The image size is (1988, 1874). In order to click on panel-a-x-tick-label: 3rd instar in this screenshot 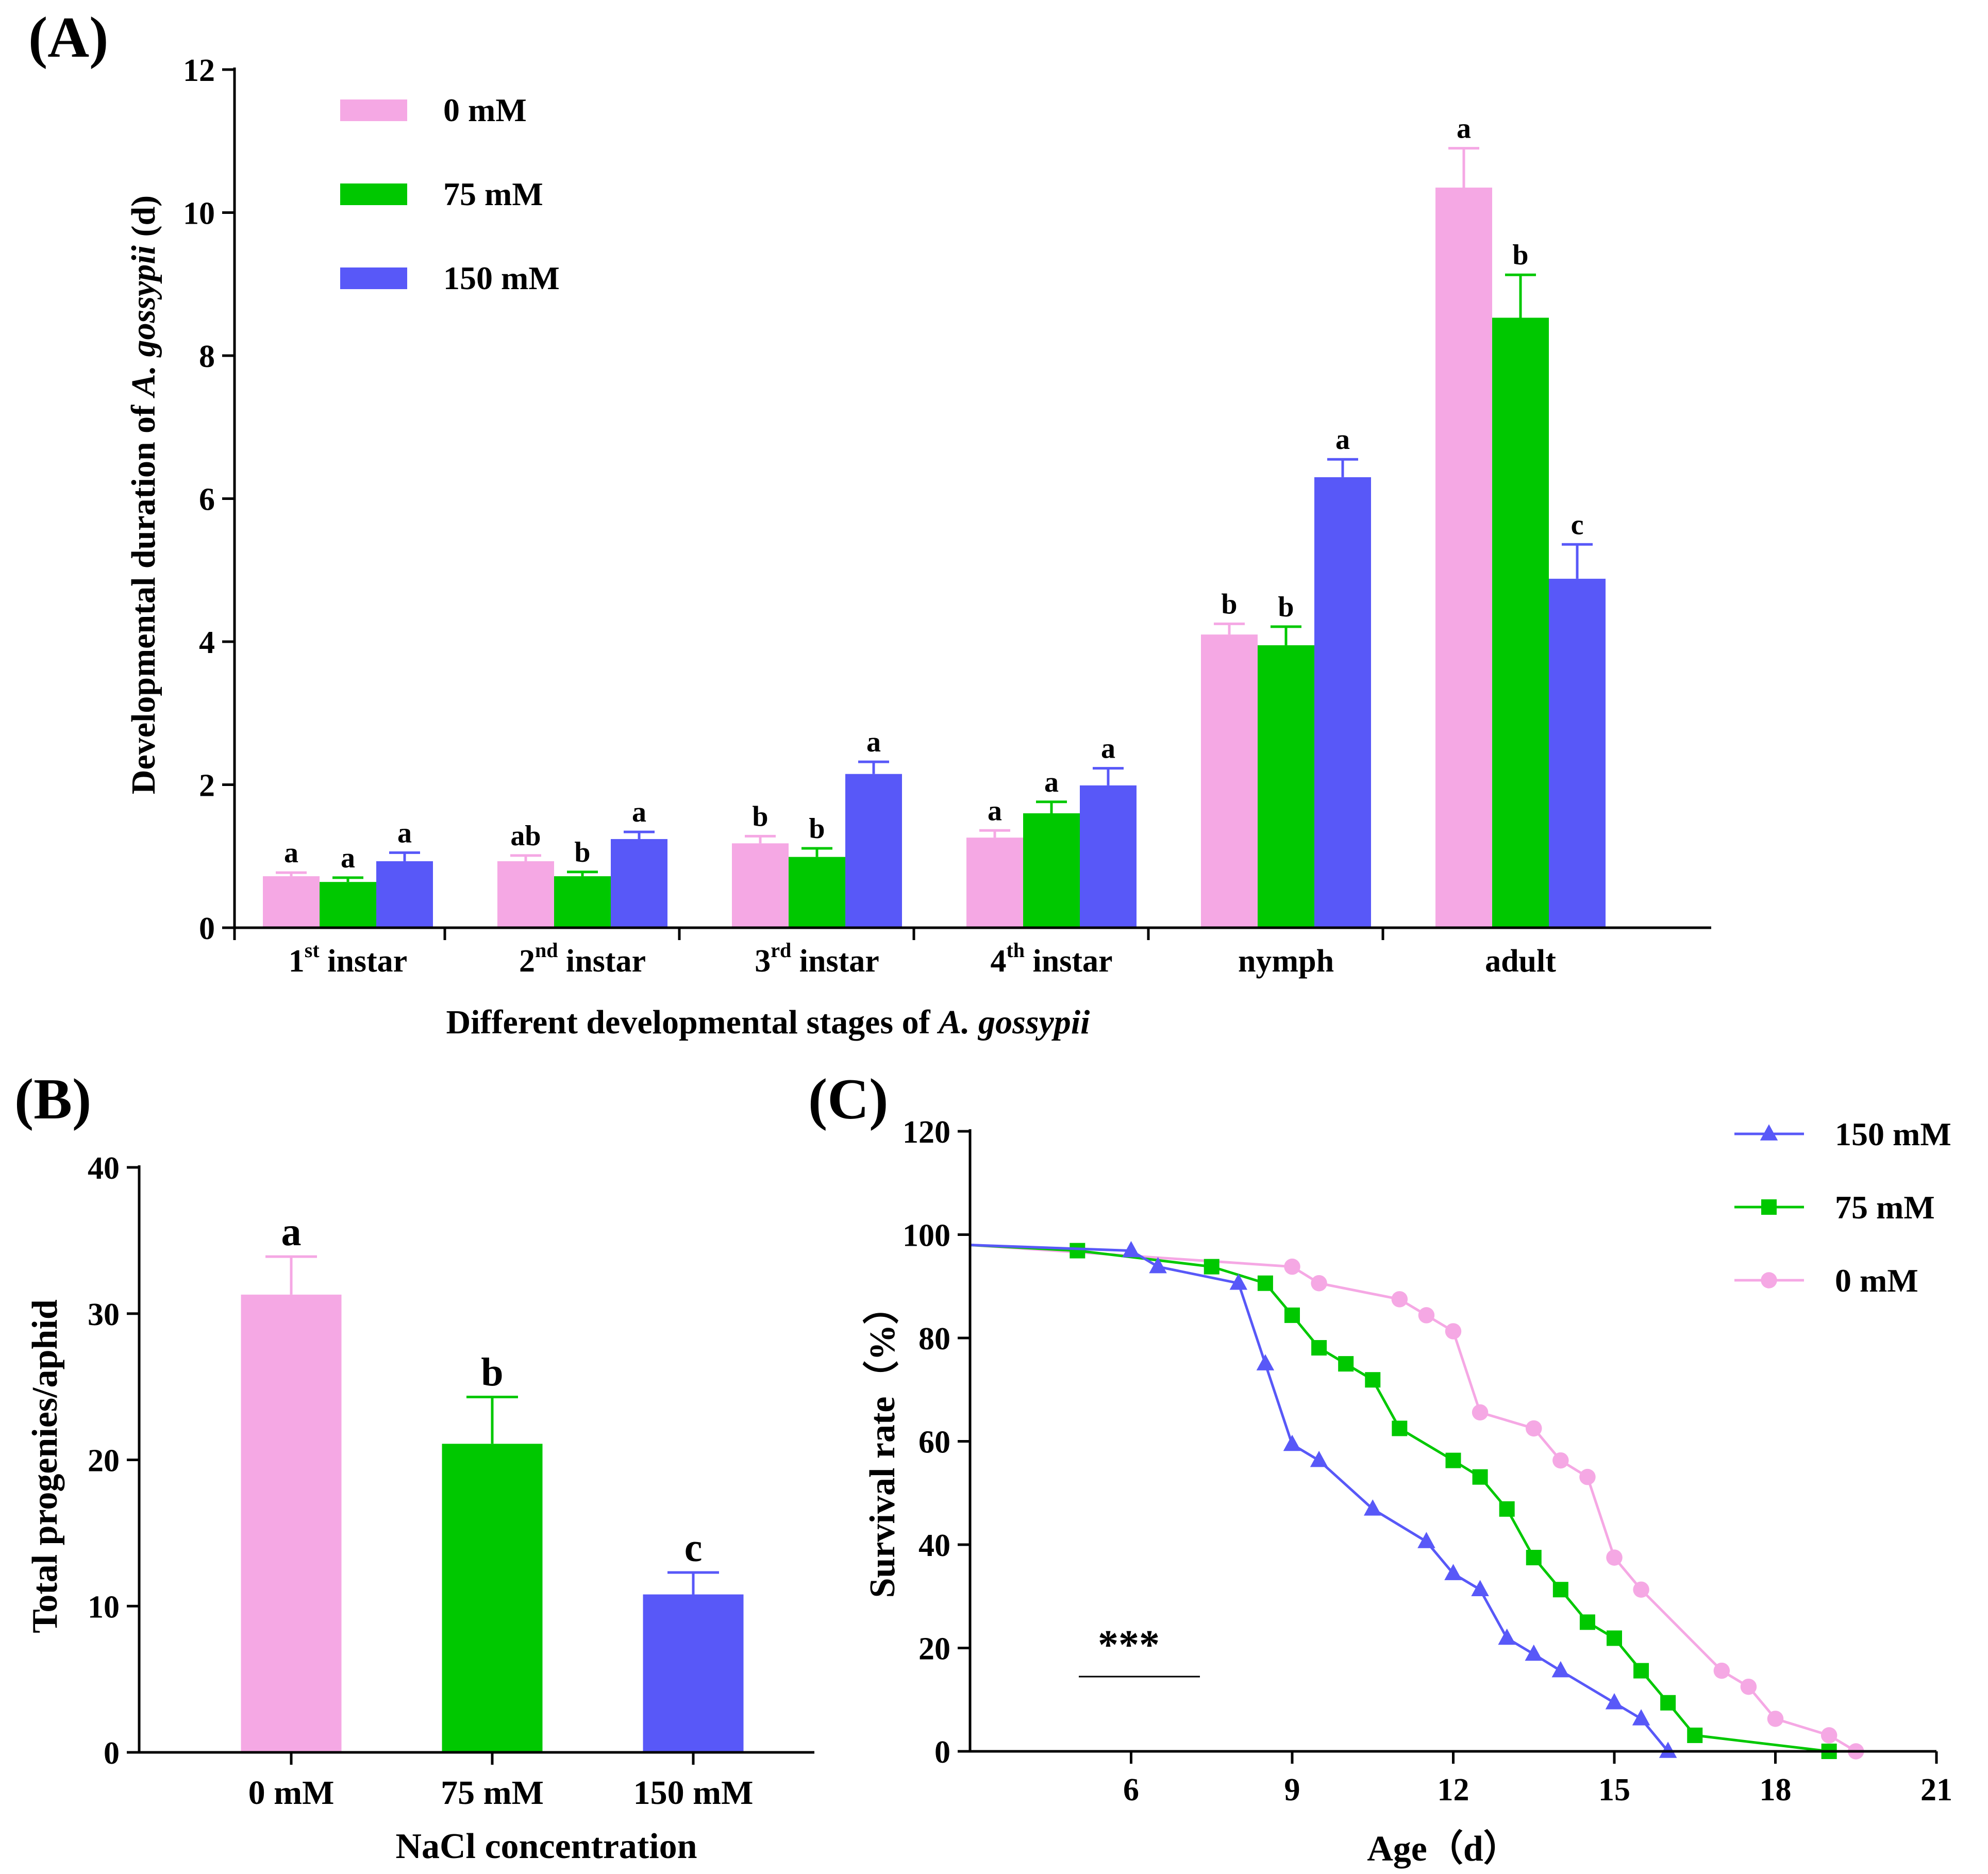, I will do `click(817, 959)`.